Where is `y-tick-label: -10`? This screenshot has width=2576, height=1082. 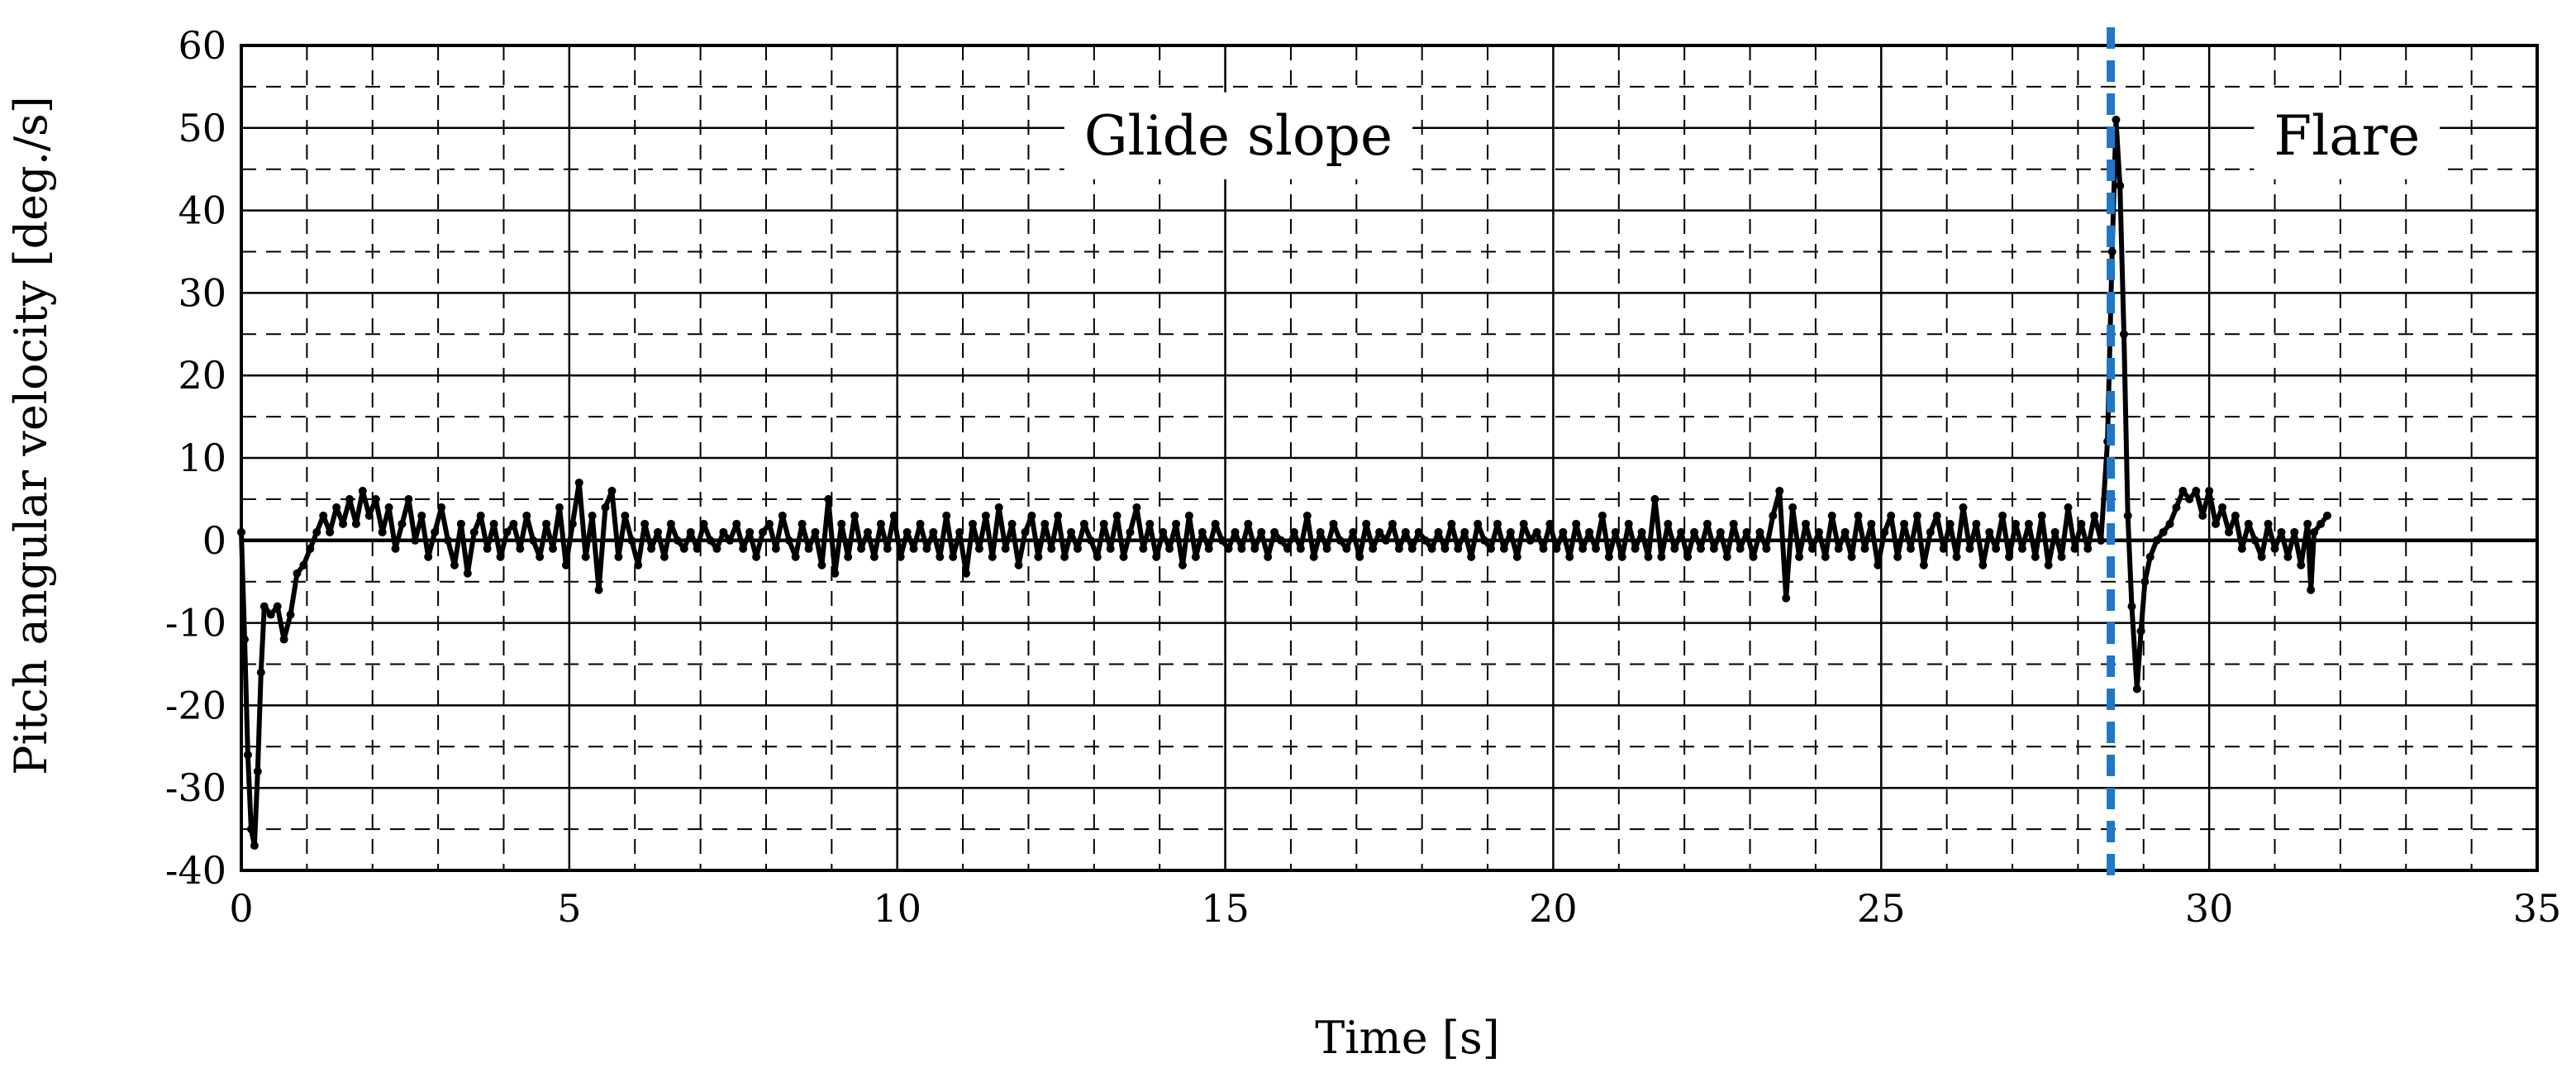 y-tick-label: -10 is located at coordinates (196, 623).